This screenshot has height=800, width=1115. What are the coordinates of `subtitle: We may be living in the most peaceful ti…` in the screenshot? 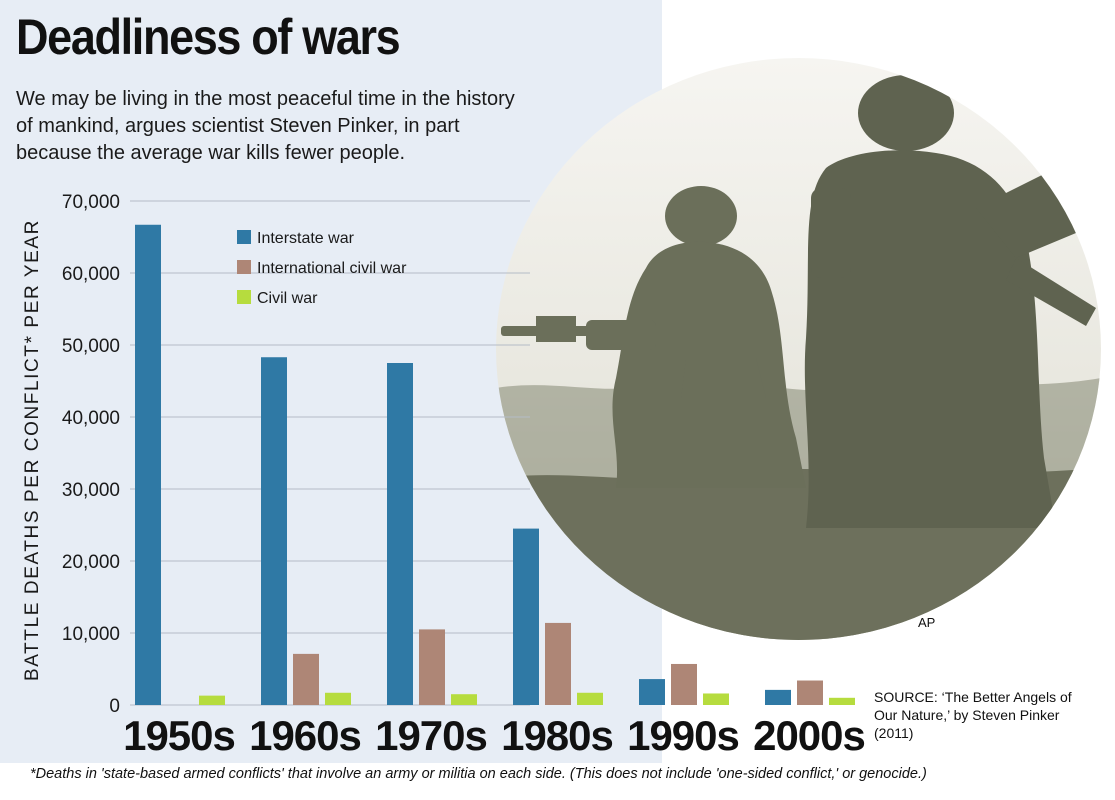 It's located at (265, 126).